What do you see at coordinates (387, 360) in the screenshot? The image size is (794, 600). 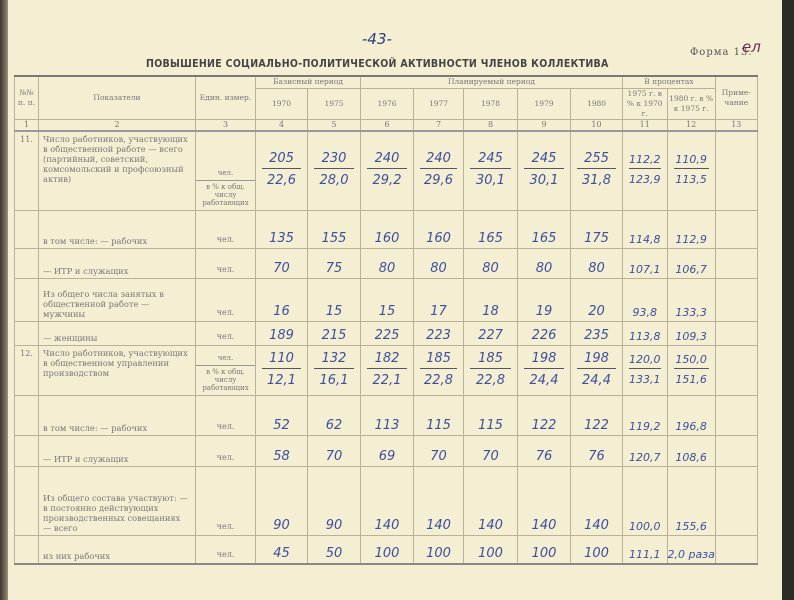 I see `value-count: 182` at bounding box center [387, 360].